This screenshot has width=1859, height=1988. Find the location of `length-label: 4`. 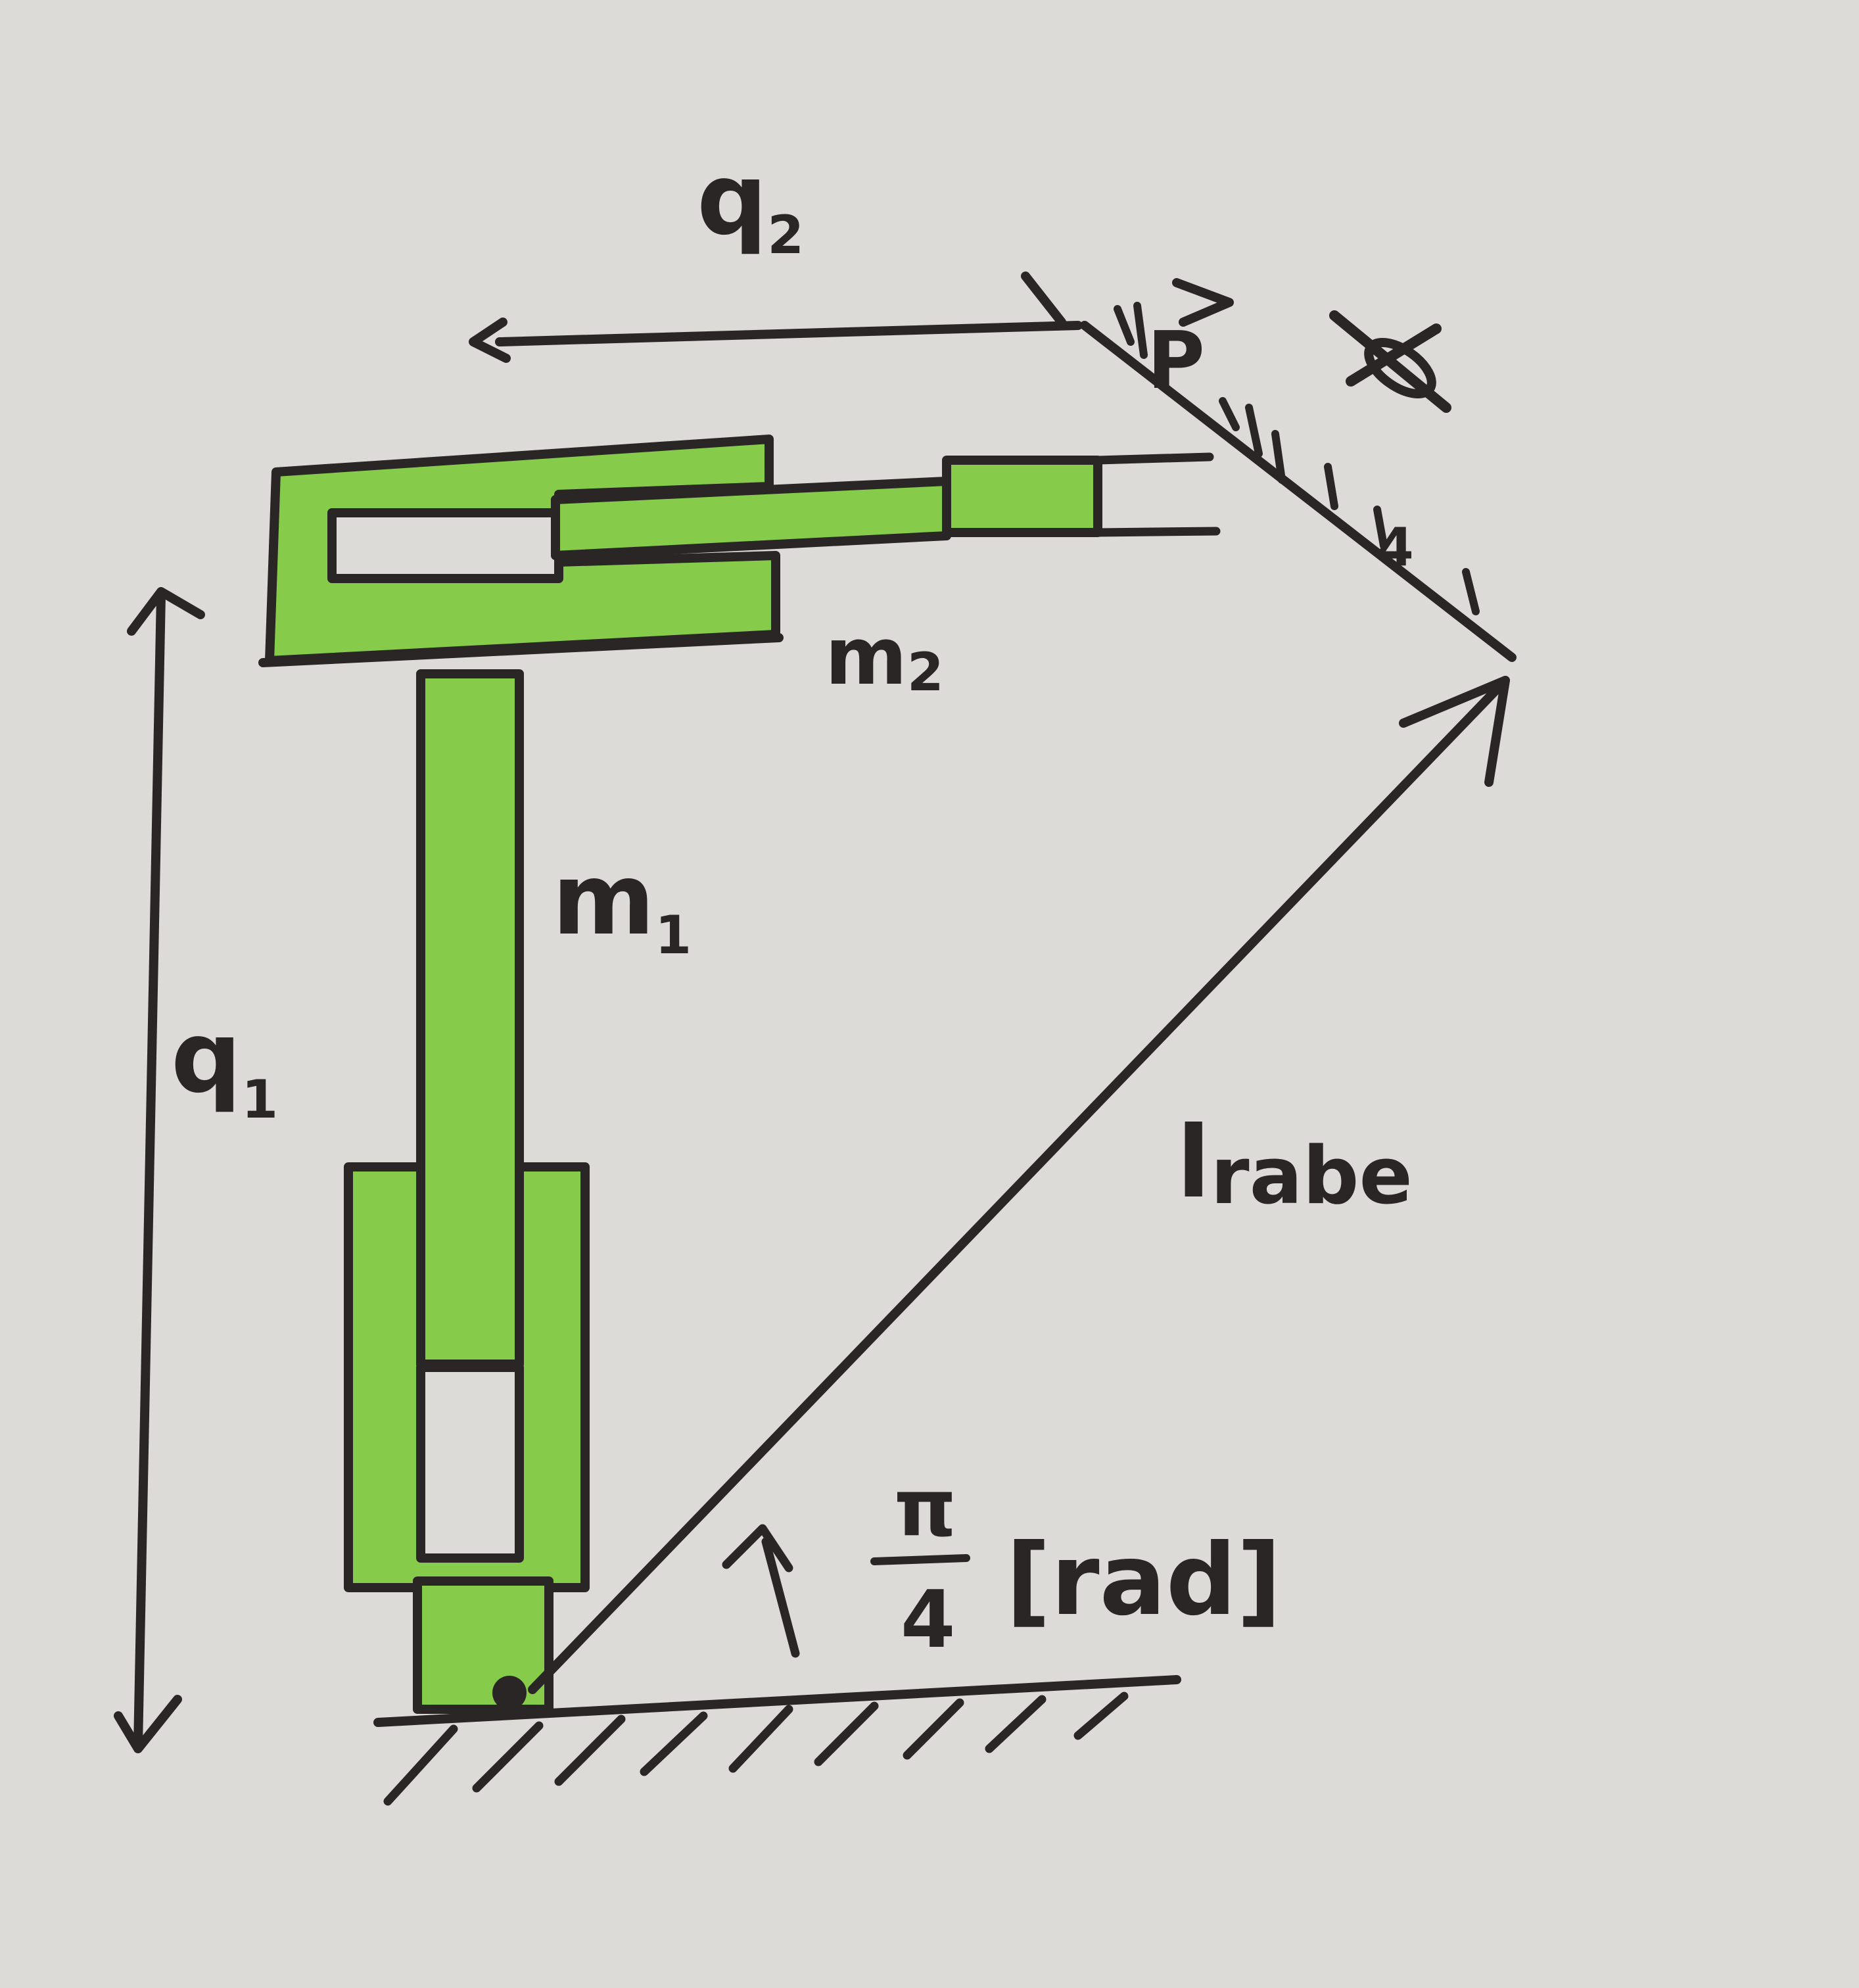

length-label: 4 is located at coordinates (1395, 547).